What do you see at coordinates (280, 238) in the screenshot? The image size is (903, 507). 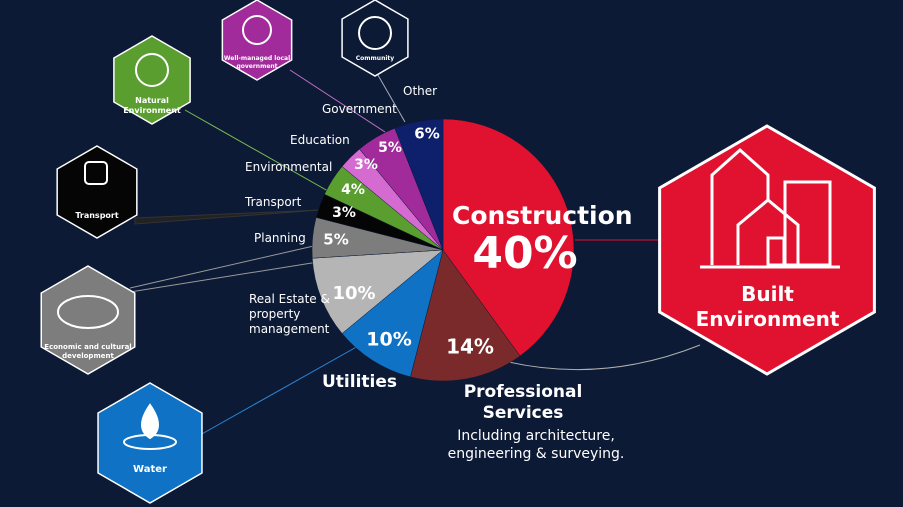 I see `category-label: Planning` at bounding box center [280, 238].